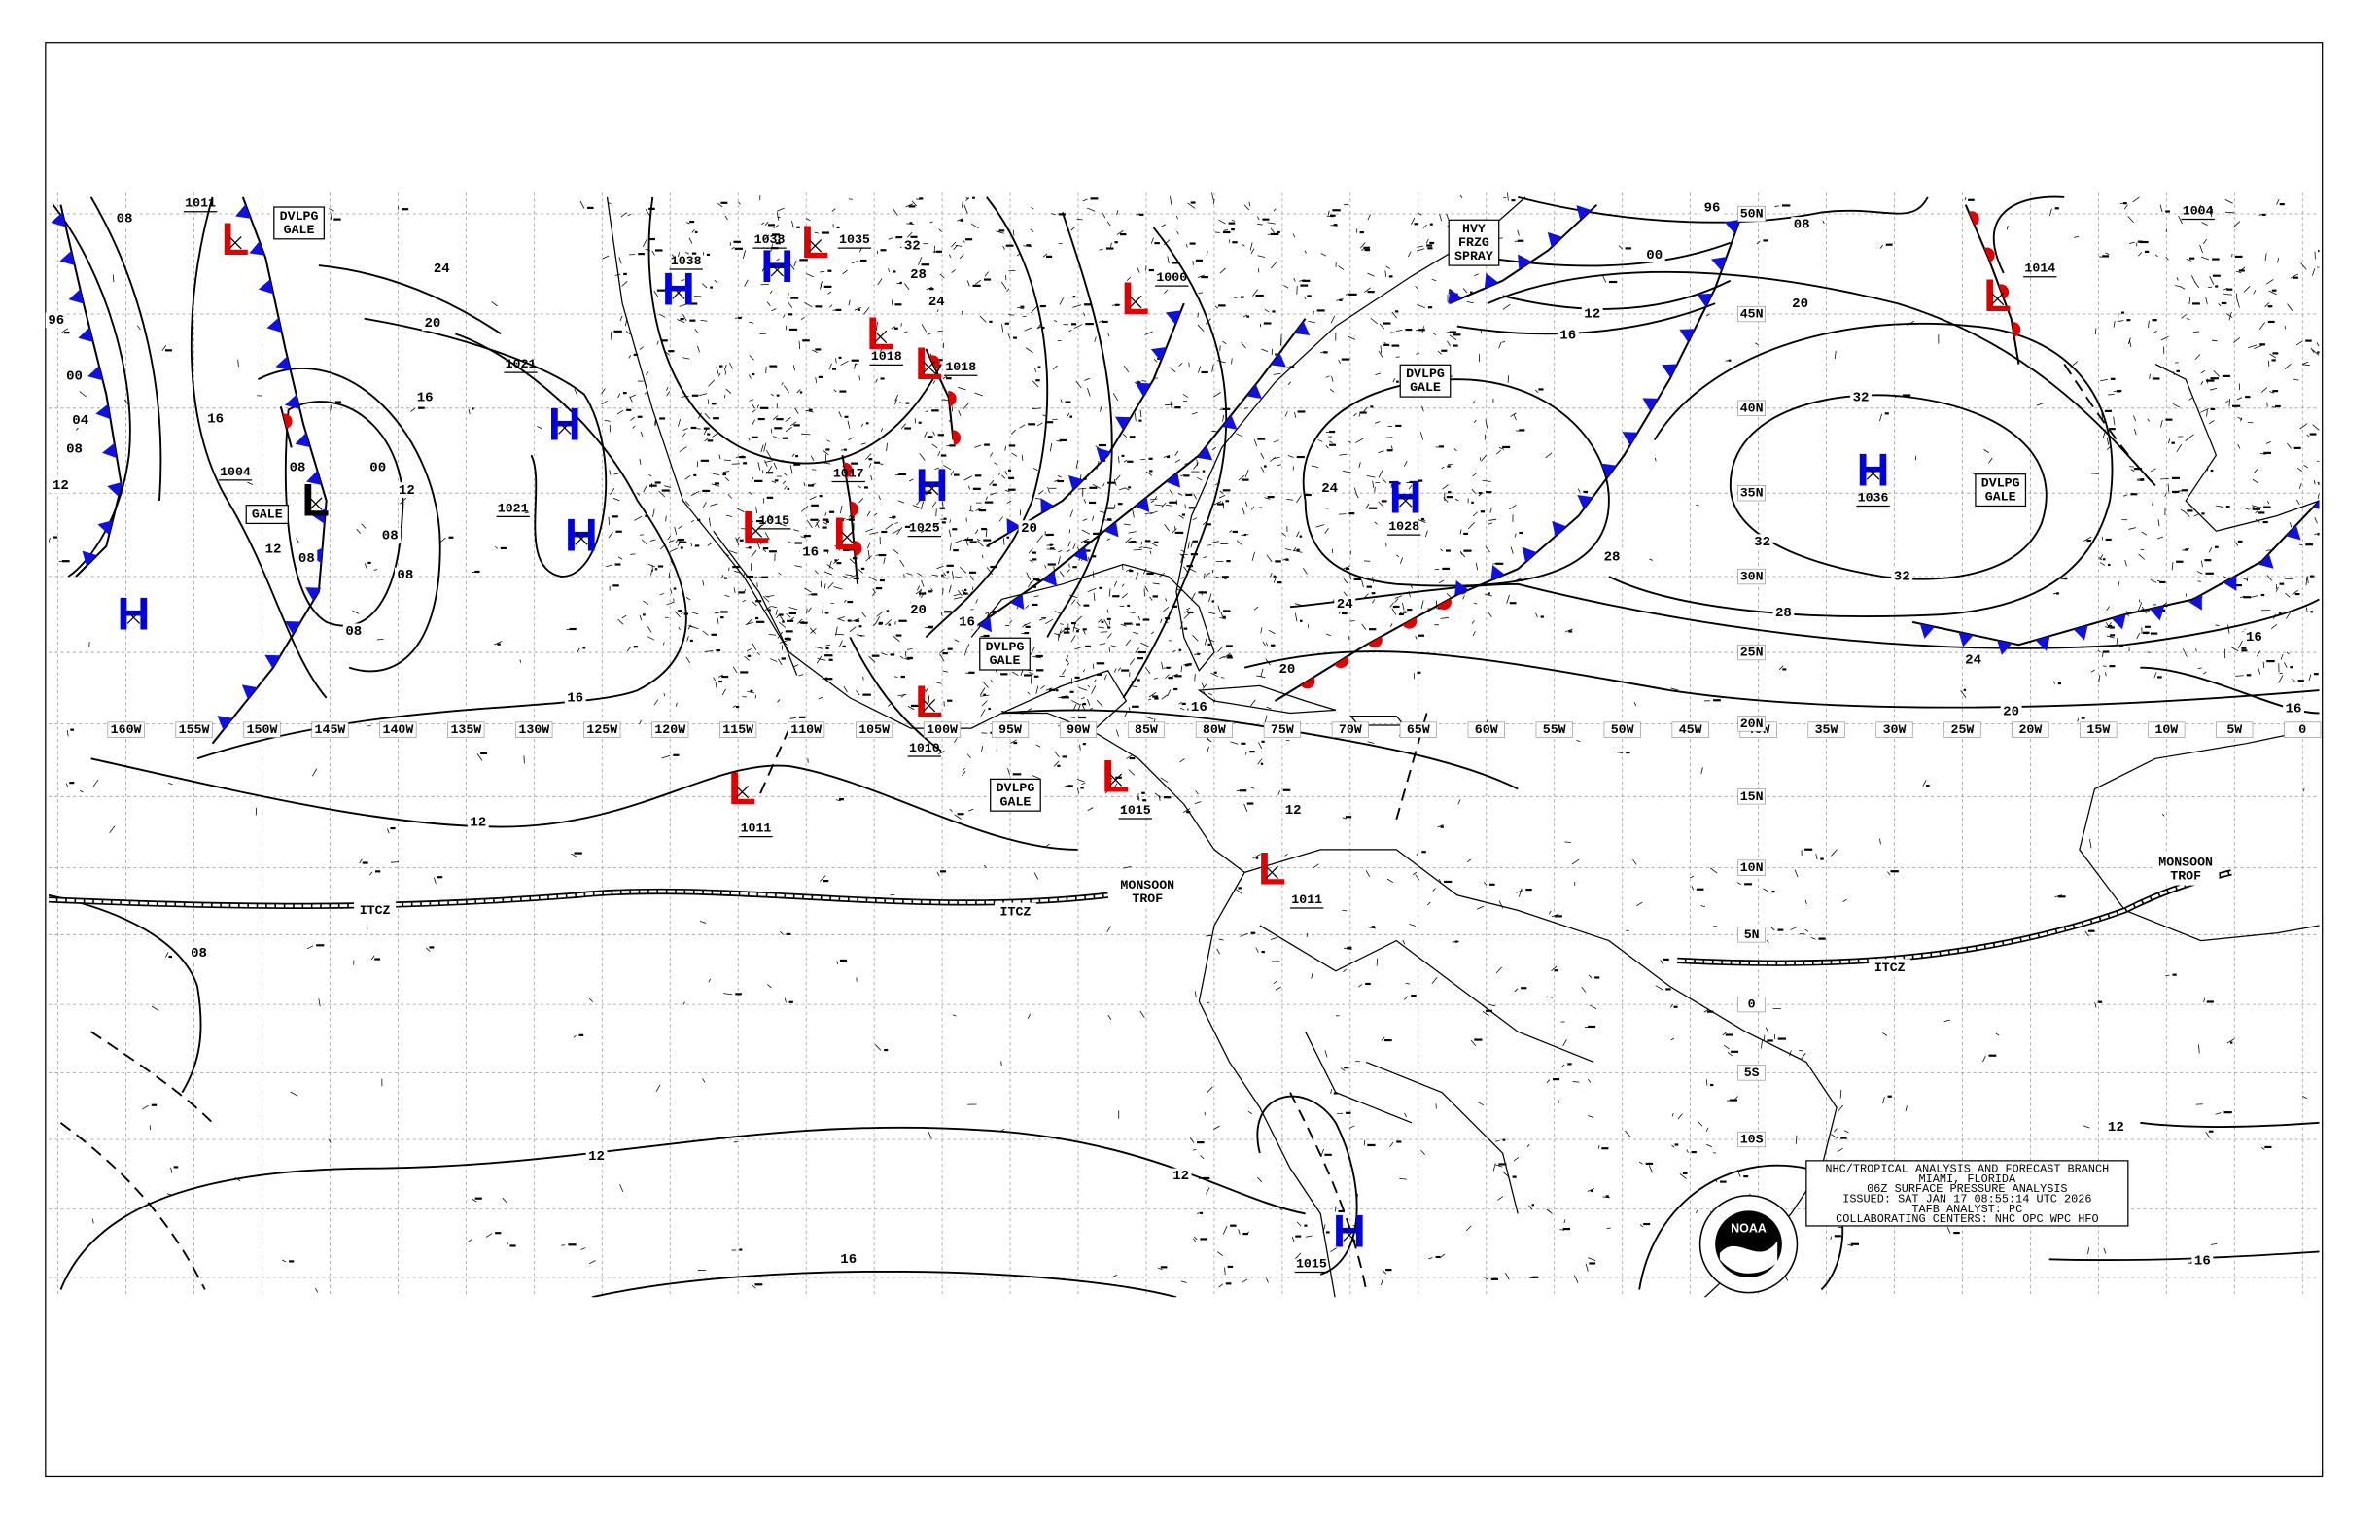  What do you see at coordinates (2167, 729) in the screenshot?
I see `lon-label-box` at bounding box center [2167, 729].